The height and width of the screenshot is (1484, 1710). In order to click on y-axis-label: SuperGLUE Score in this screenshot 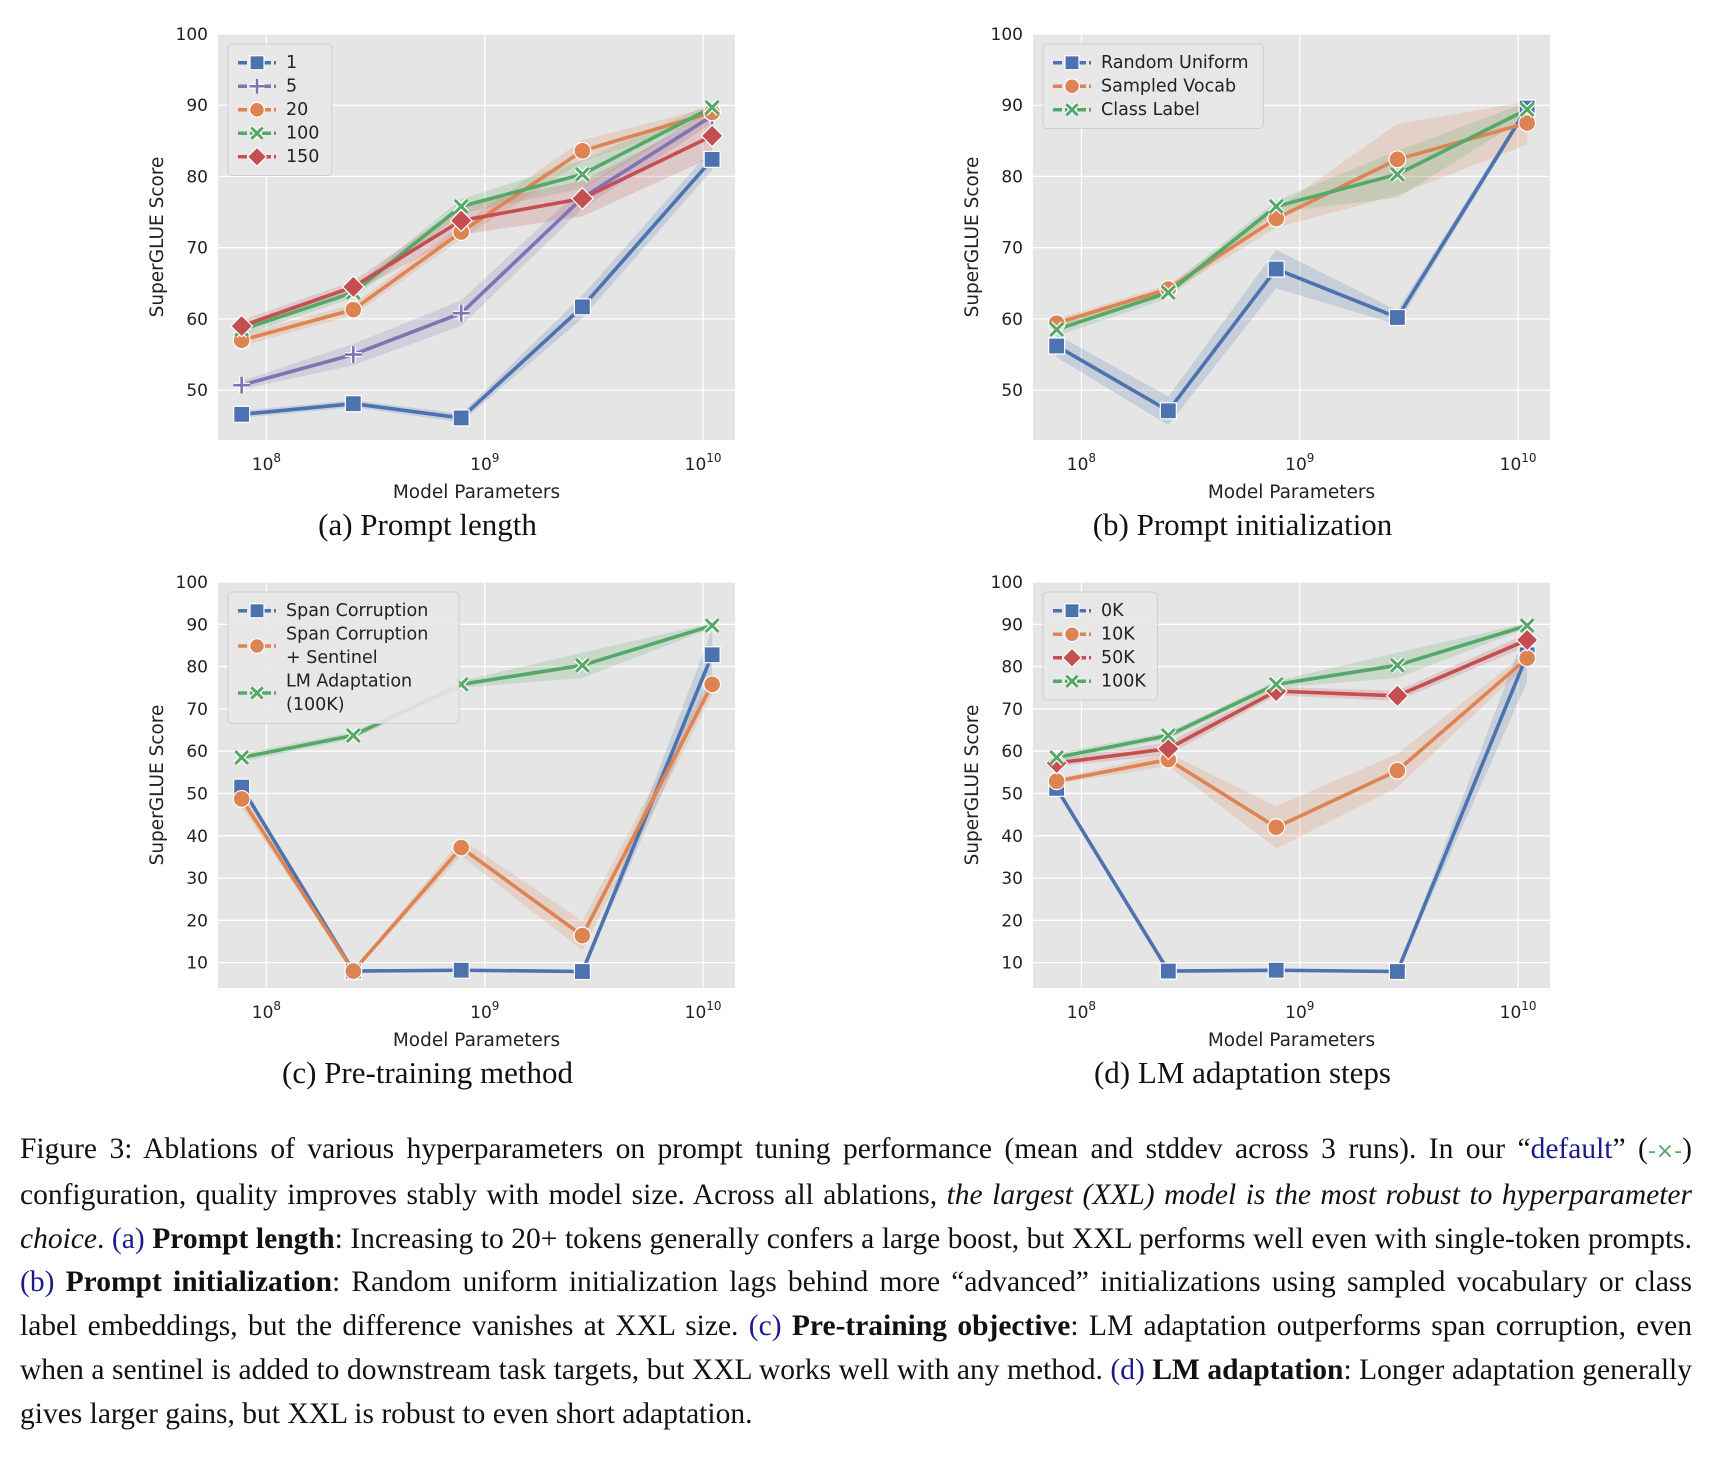, I will do `click(972, 237)`.